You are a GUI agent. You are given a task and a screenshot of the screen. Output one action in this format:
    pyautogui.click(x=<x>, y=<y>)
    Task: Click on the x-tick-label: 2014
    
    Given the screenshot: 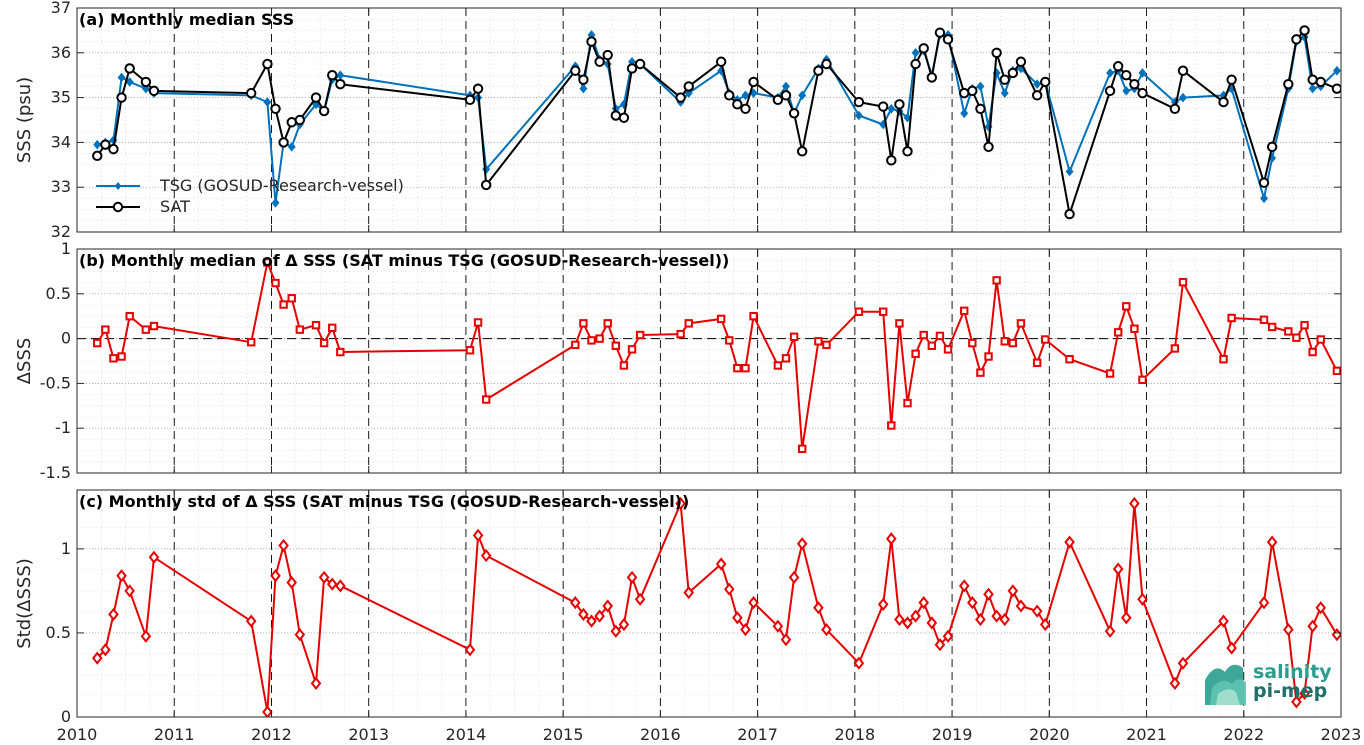 What is the action you would take?
    pyautogui.click(x=466, y=734)
    